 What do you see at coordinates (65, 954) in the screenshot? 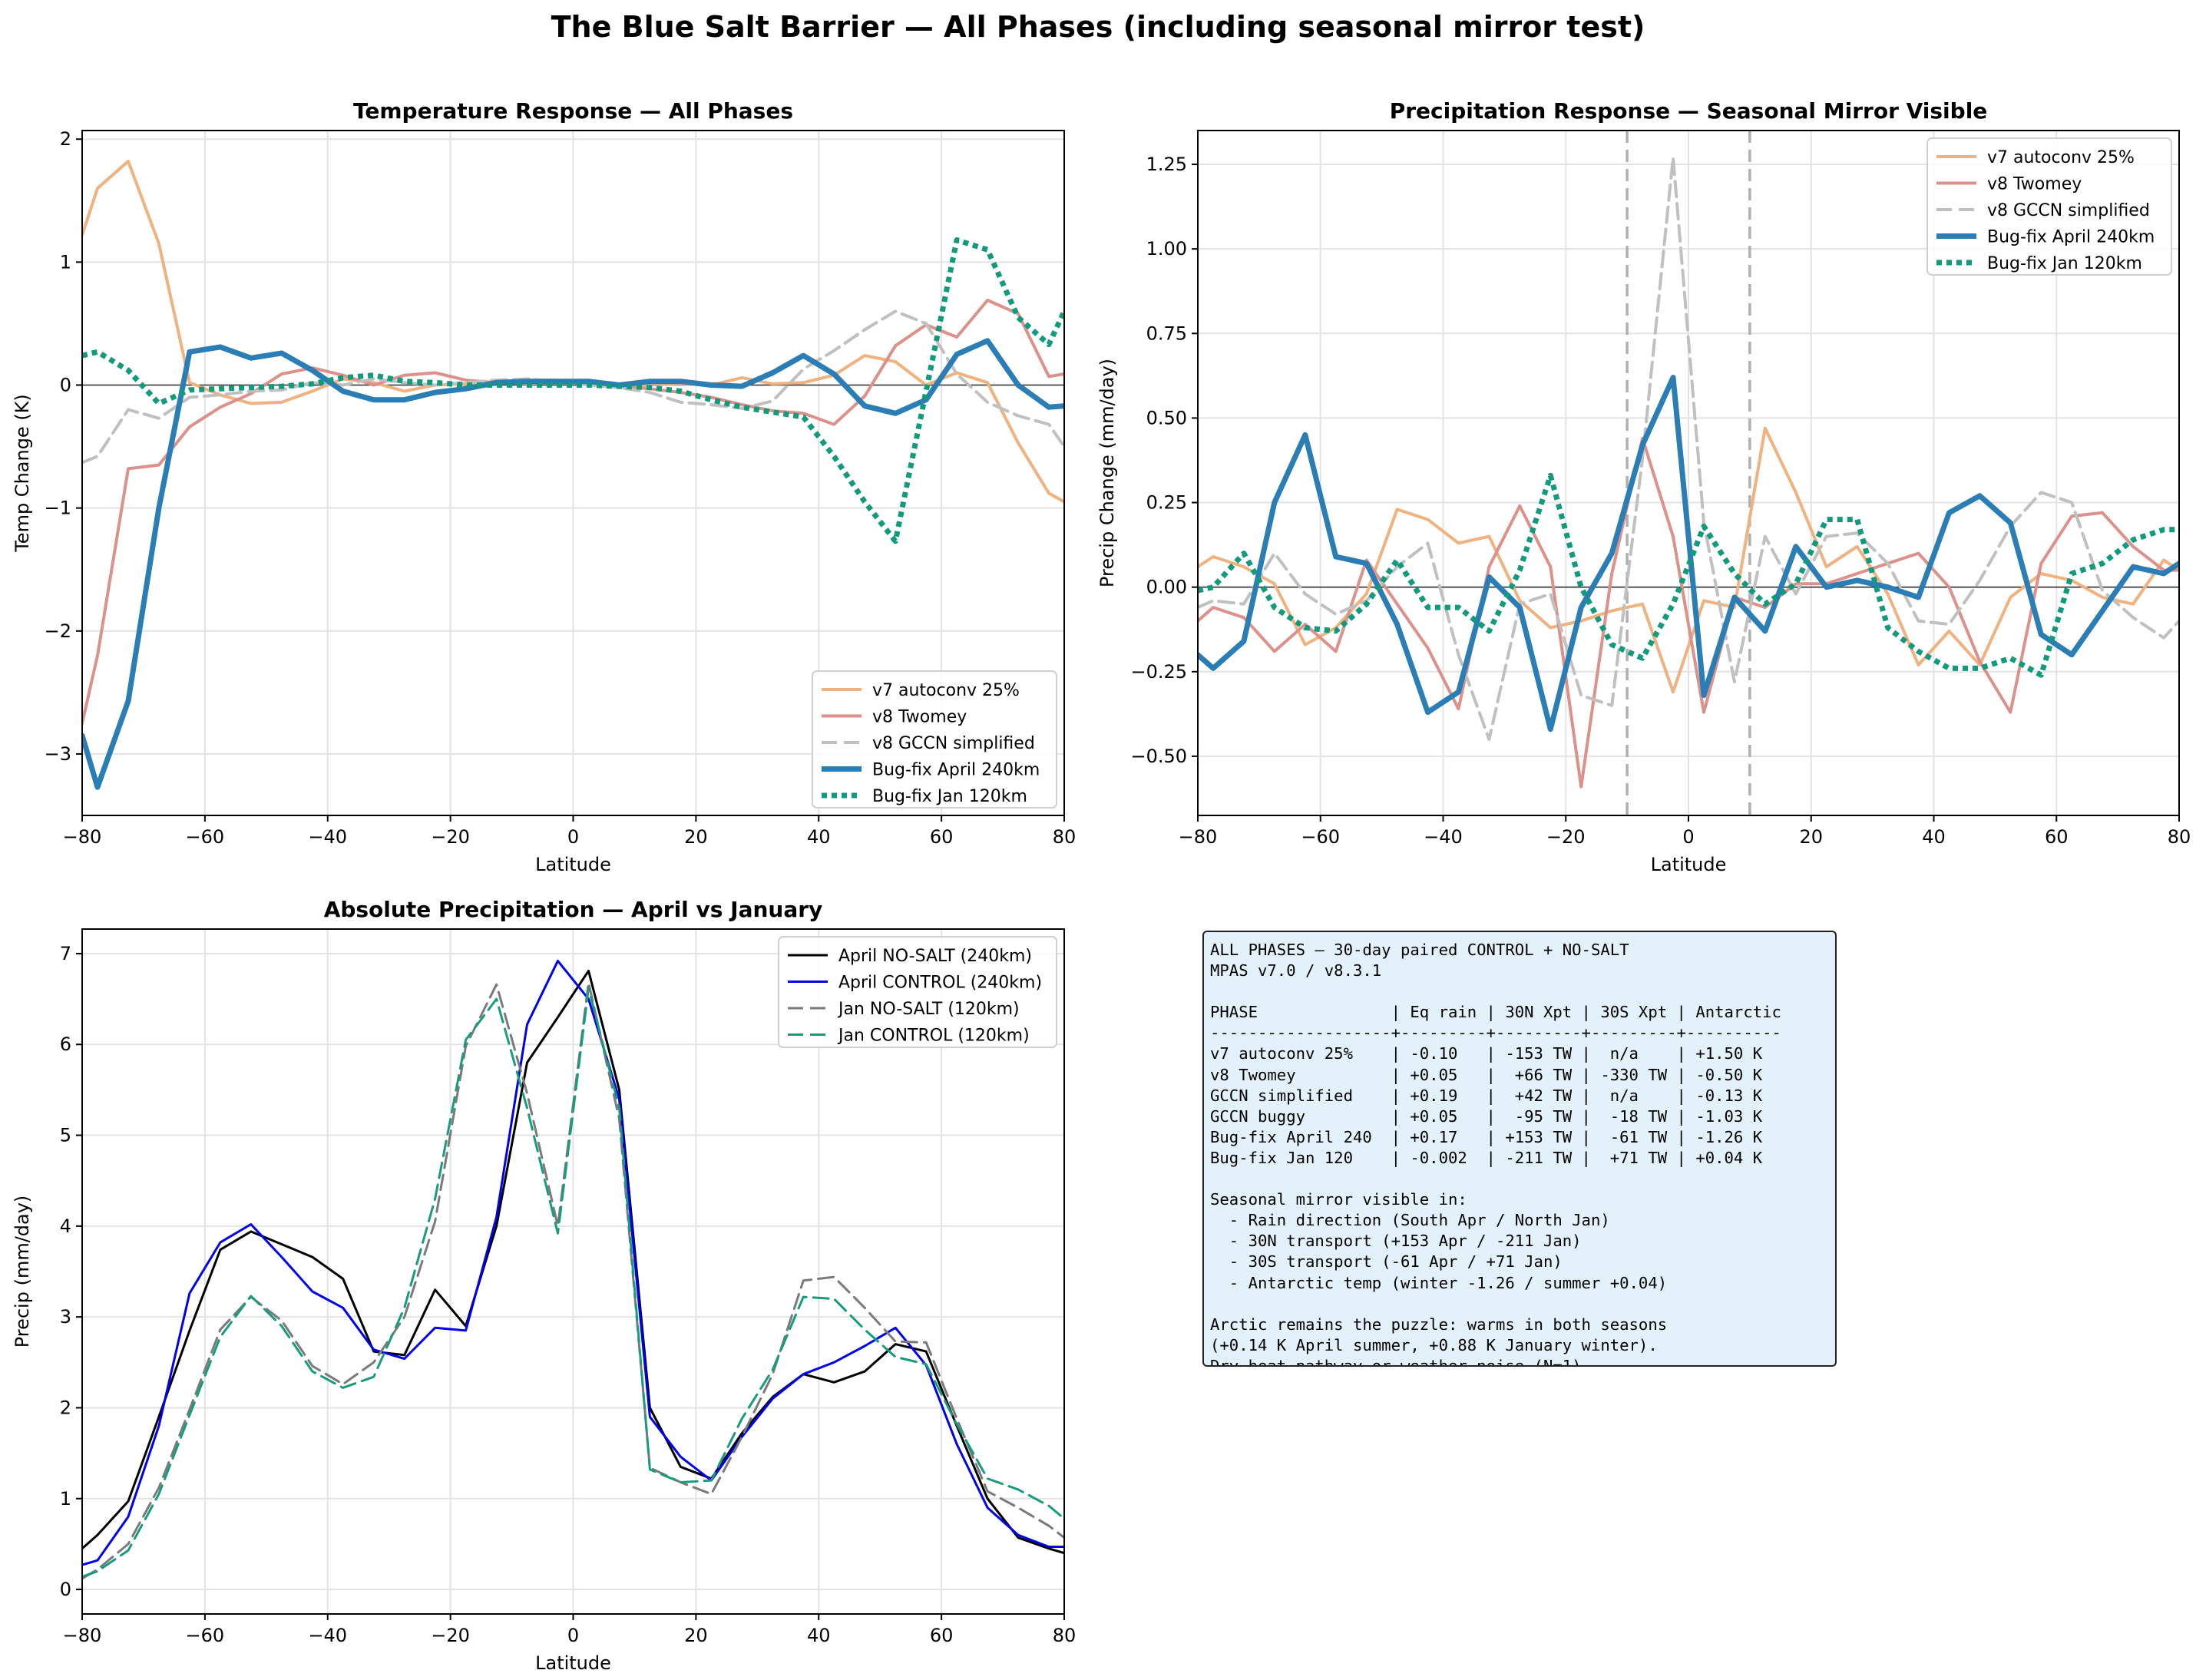
I see `y-tick-label: 7` at bounding box center [65, 954].